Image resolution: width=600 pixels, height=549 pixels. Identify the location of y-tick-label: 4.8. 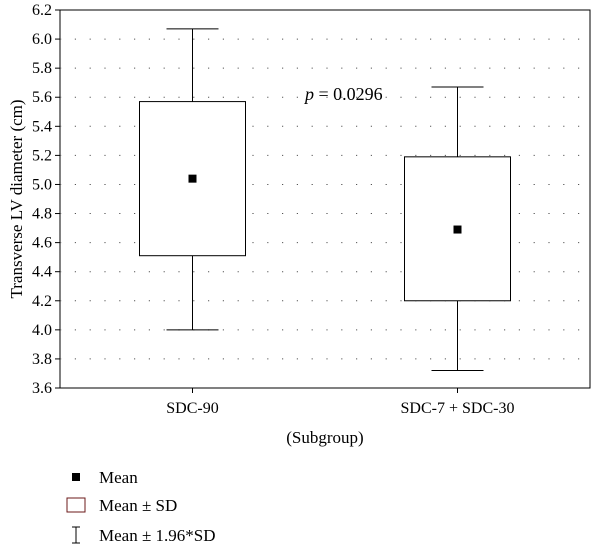
(42, 214).